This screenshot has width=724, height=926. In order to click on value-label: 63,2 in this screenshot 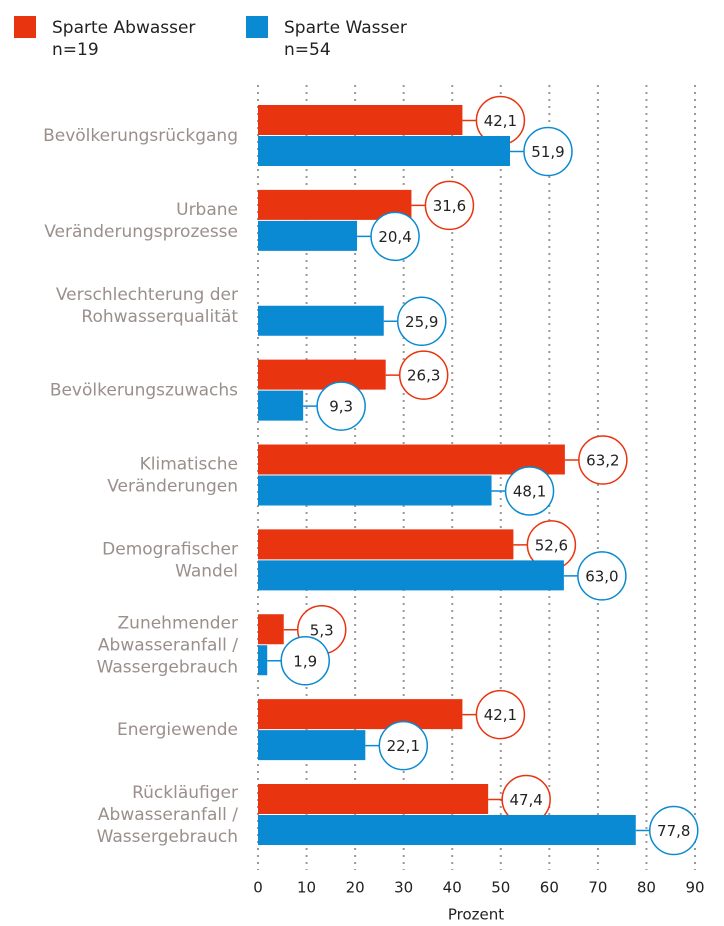, I will do `click(602, 461)`.